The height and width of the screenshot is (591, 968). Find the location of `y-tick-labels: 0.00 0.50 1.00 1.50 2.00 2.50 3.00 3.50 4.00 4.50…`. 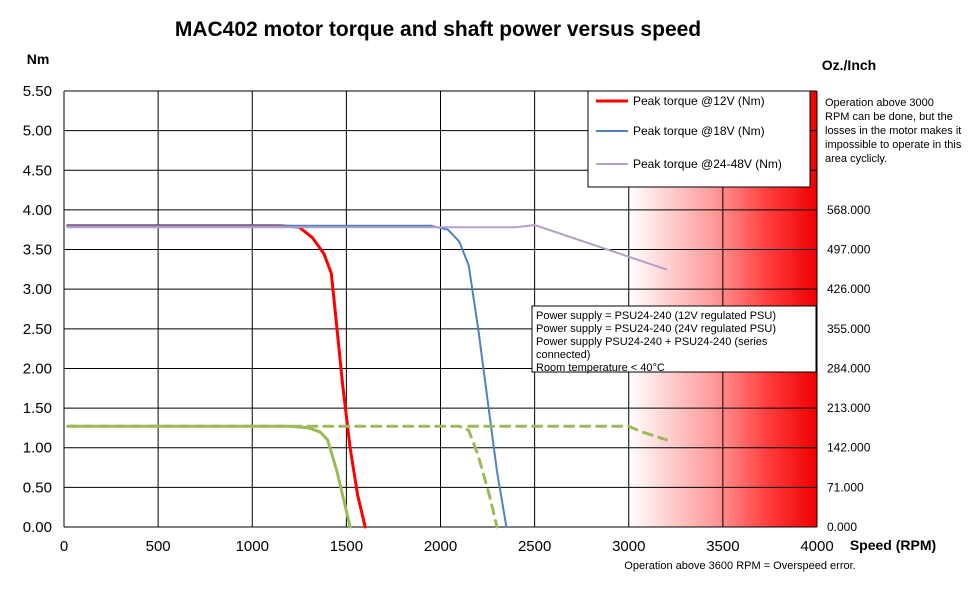

y-tick-labels: 0.00 0.50 1.00 1.50 2.00 2.50 3.00 3.50 4.00 4.50… is located at coordinates (37, 309).